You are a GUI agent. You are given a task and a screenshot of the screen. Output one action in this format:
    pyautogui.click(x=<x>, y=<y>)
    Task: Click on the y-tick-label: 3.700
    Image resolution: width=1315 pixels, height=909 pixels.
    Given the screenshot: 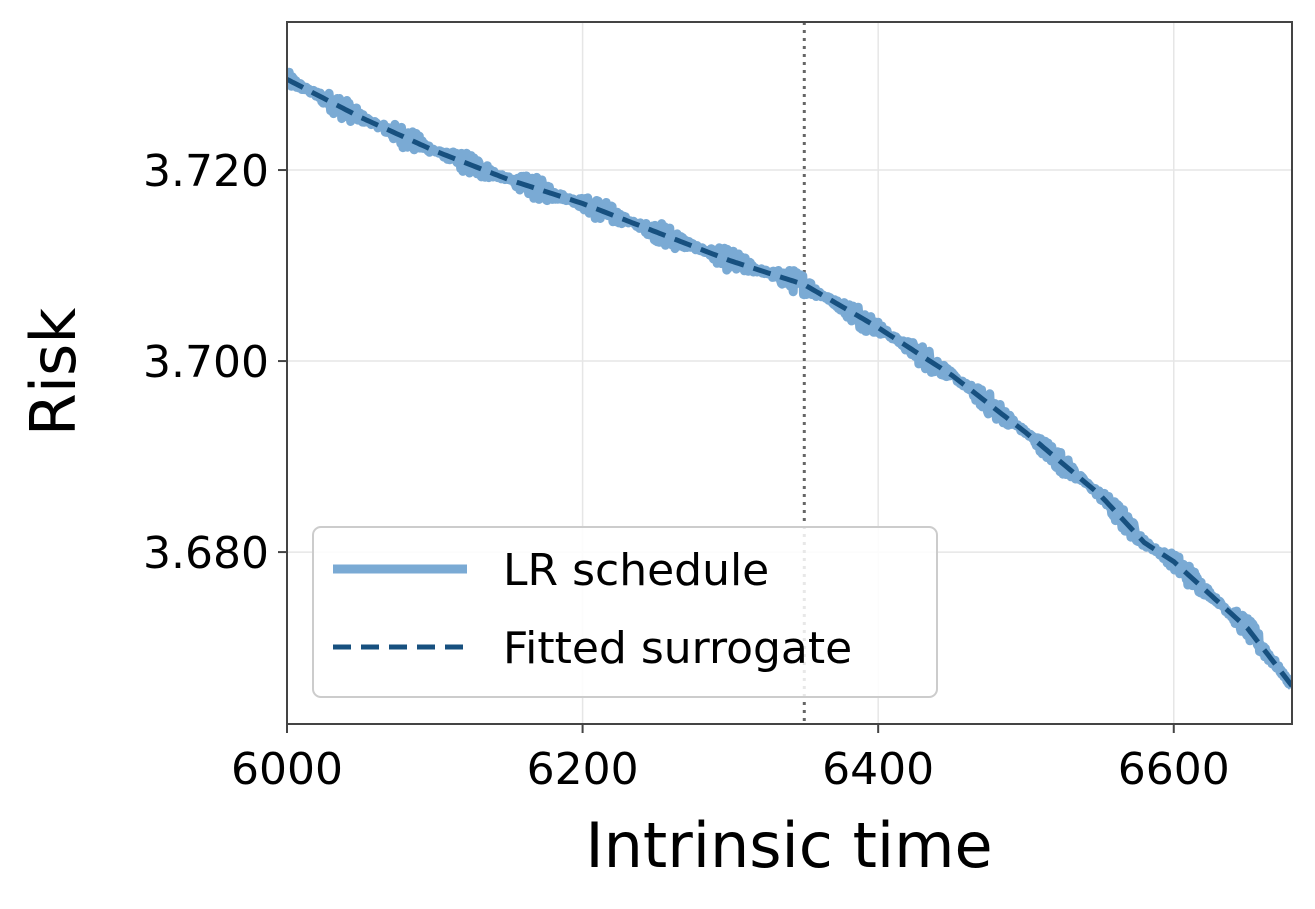 What is the action you would take?
    pyautogui.click(x=206, y=362)
    